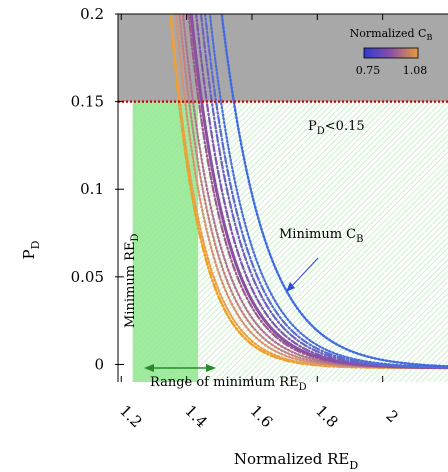 The width and height of the screenshot is (448, 472). Describe the element at coordinates (262, 417) in the screenshot. I see `x-tick-label: 1.6` at that location.